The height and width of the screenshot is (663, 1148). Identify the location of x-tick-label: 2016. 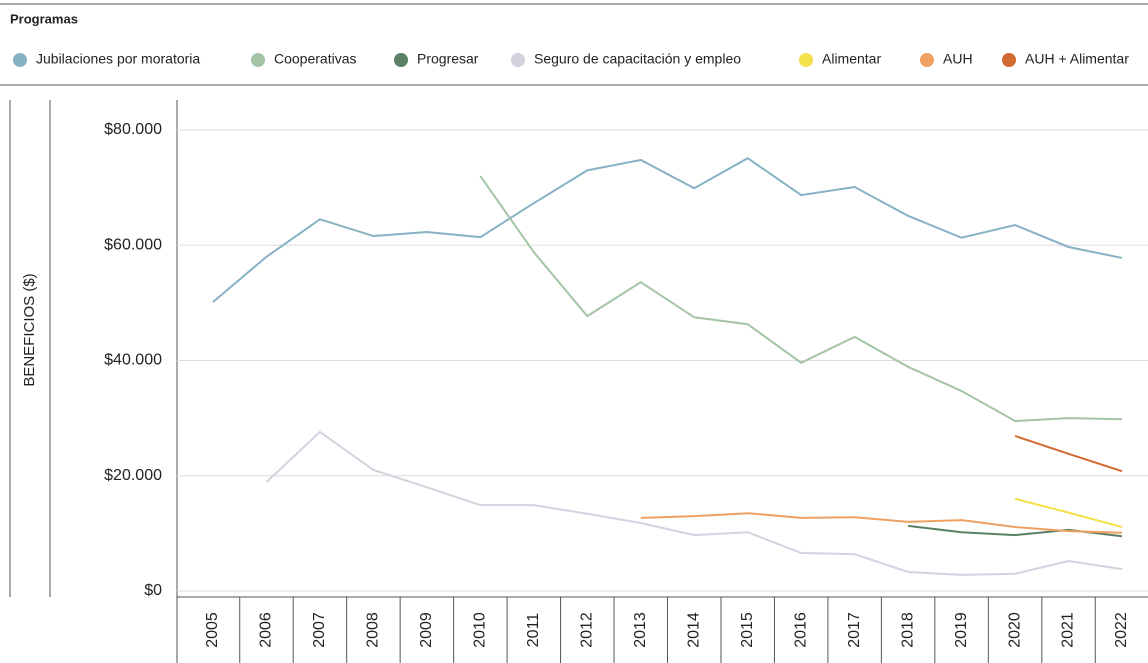
(800, 630).